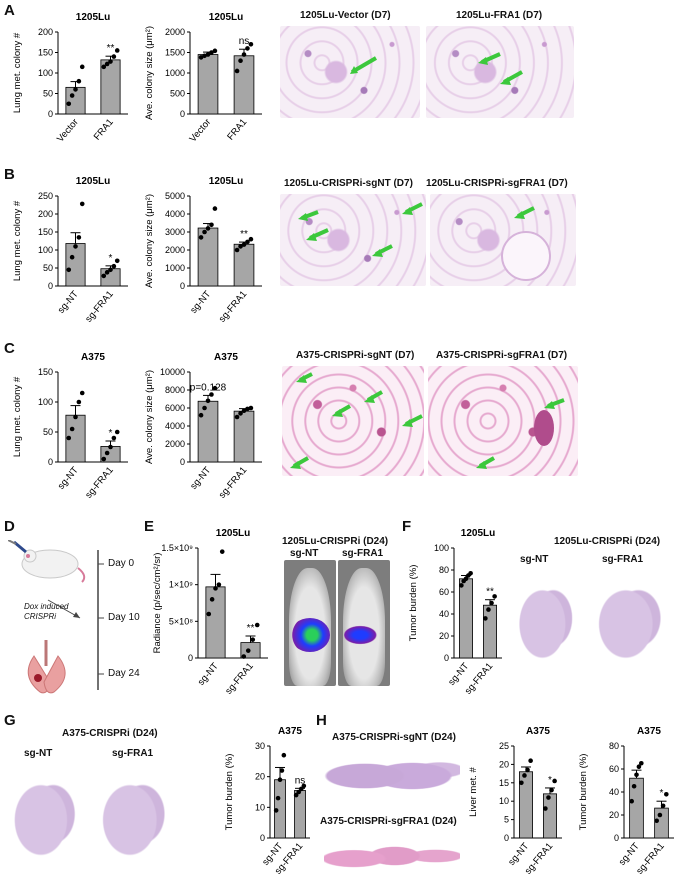 This screenshot has width=685, height=885. What do you see at coordinates (93, 17) in the screenshot?
I see `chart-a1-title: 1205Lu` at bounding box center [93, 17].